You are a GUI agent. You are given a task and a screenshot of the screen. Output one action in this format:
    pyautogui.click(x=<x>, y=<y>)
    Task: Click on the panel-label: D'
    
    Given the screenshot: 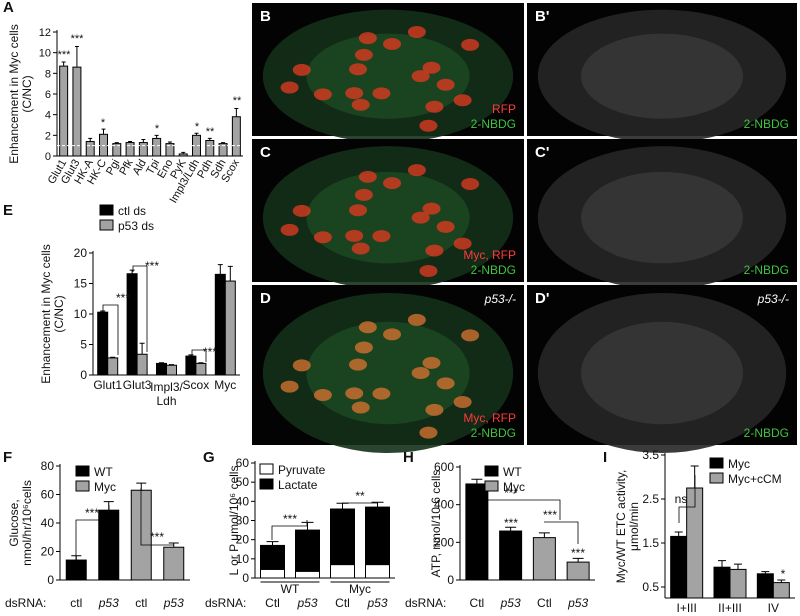 What is the action you would take?
    pyautogui.click(x=542, y=298)
    